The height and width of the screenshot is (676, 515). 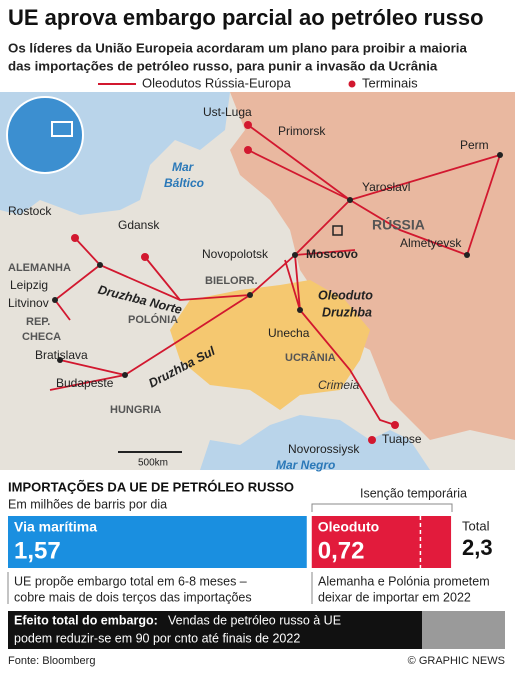 I want to click on effect-title: Efeito total do embargo:, so click(x=86, y=620).